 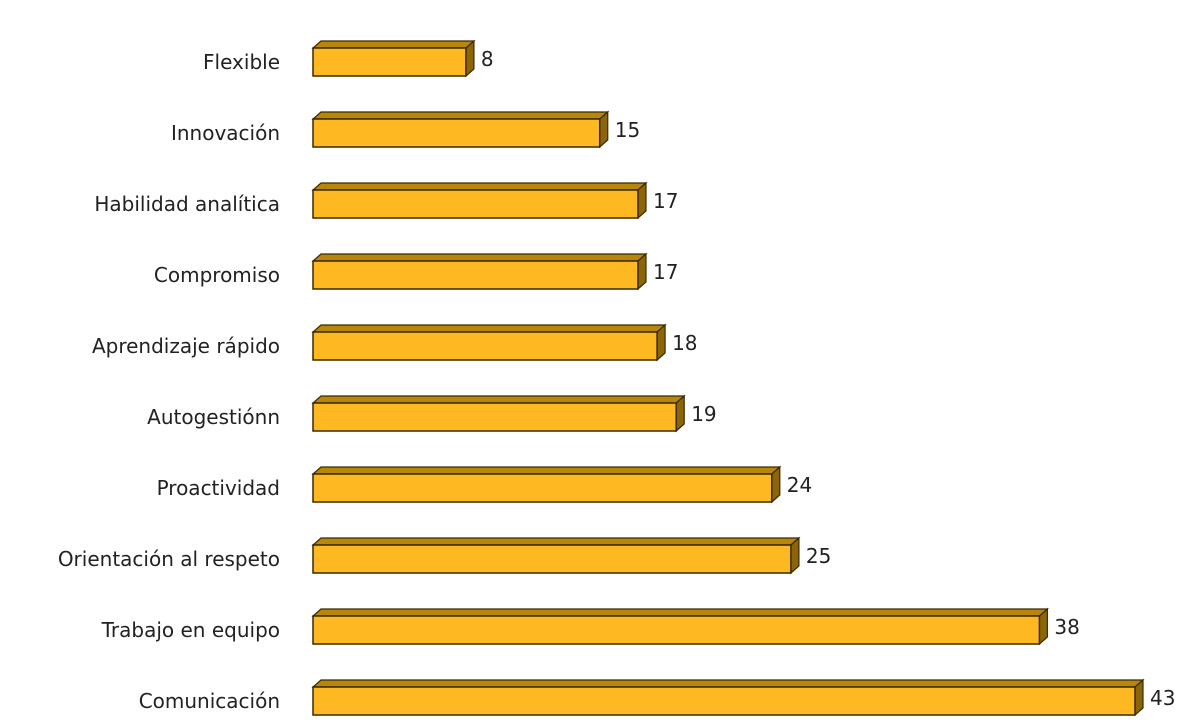 I want to click on value-label: 15, so click(x=627, y=130).